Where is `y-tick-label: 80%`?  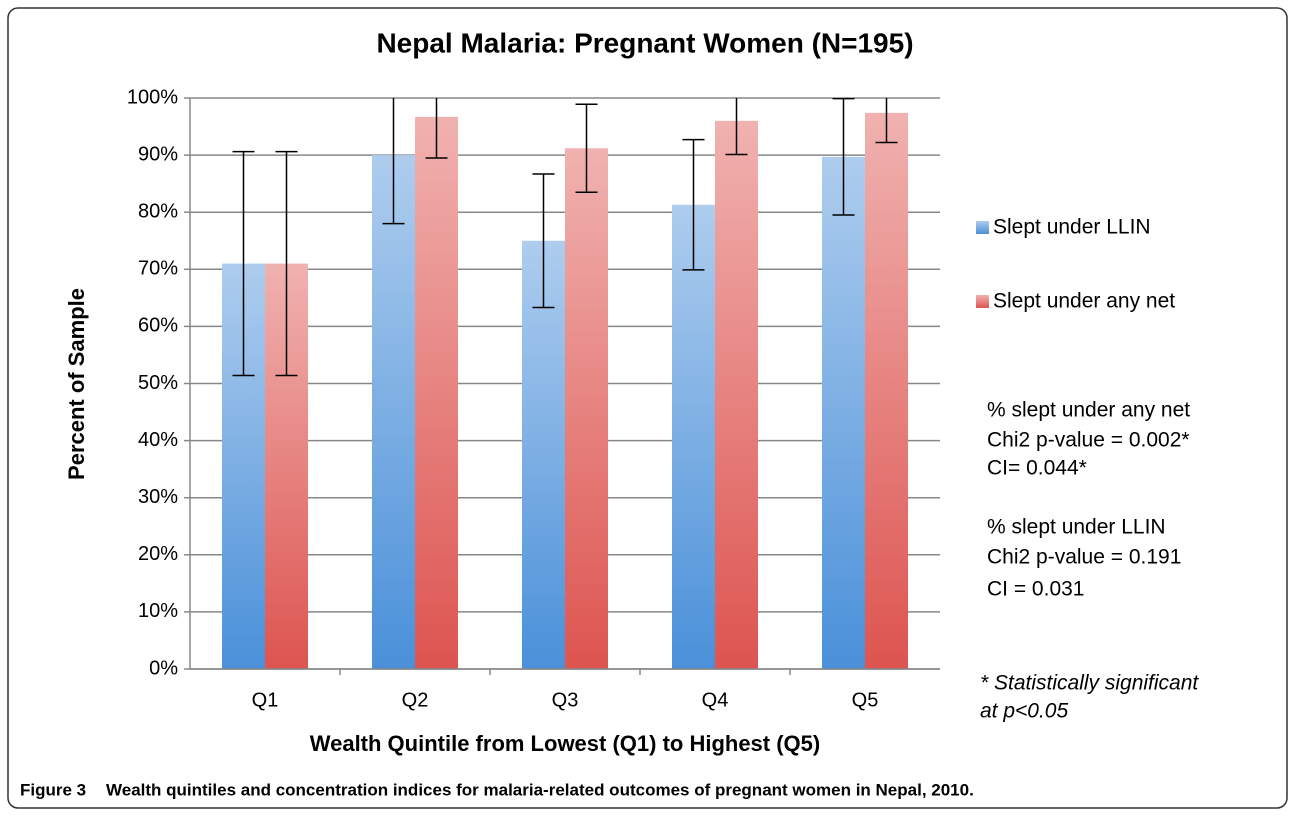
y-tick-label: 80% is located at coordinates (158, 211).